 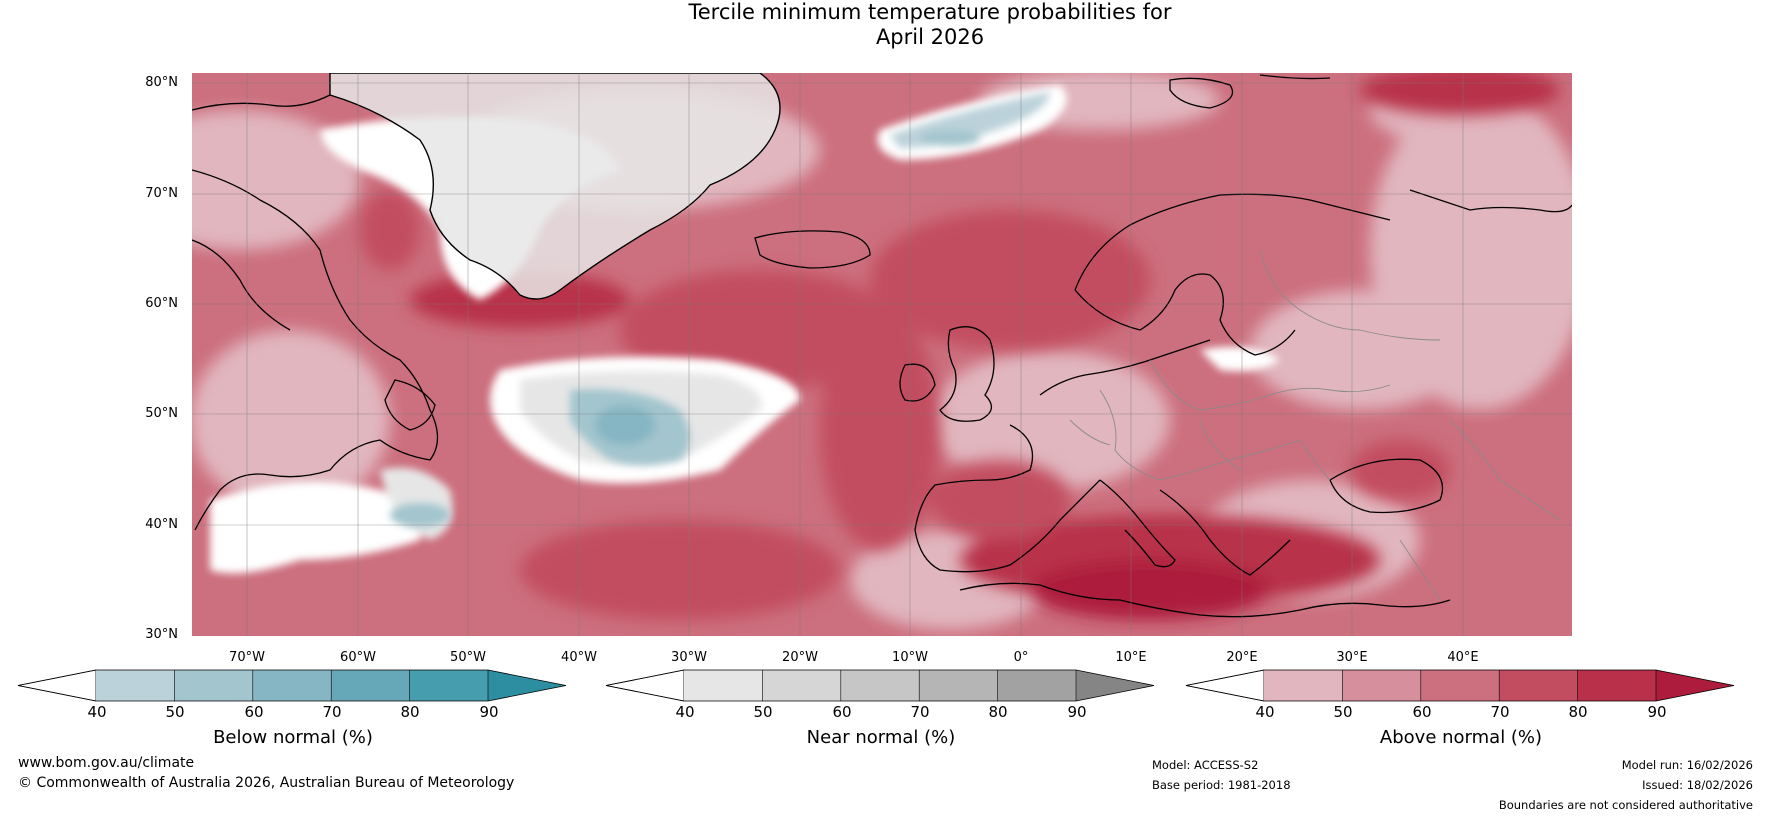 I want to click on footer-model: Model: ACCESS-S2, so click(x=1205, y=765).